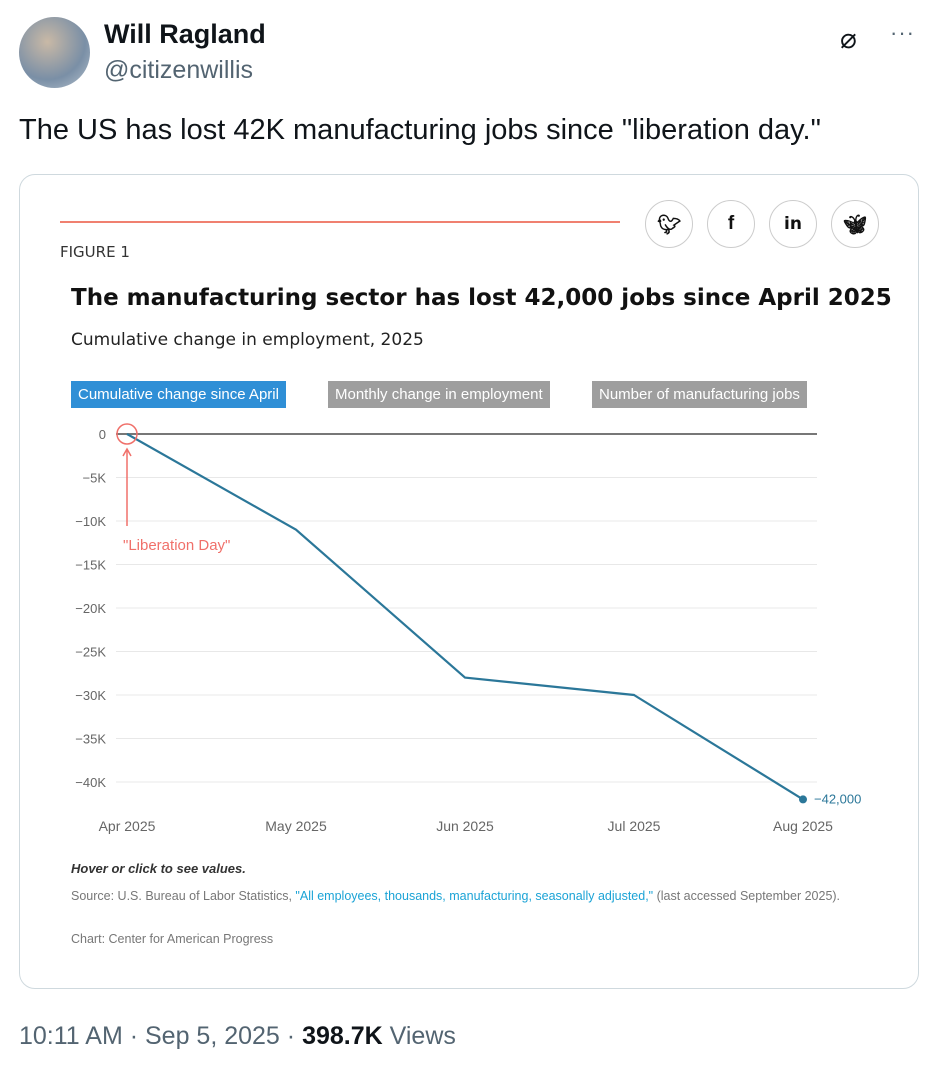  What do you see at coordinates (90, 652) in the screenshot?
I see `y-tick-label: −25K` at bounding box center [90, 652].